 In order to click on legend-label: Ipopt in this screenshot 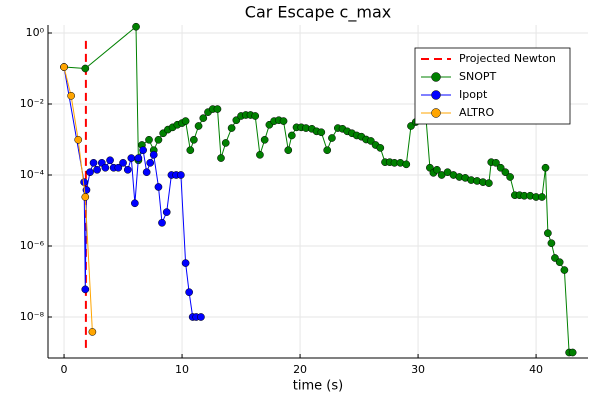, I will do `click(473, 94)`.